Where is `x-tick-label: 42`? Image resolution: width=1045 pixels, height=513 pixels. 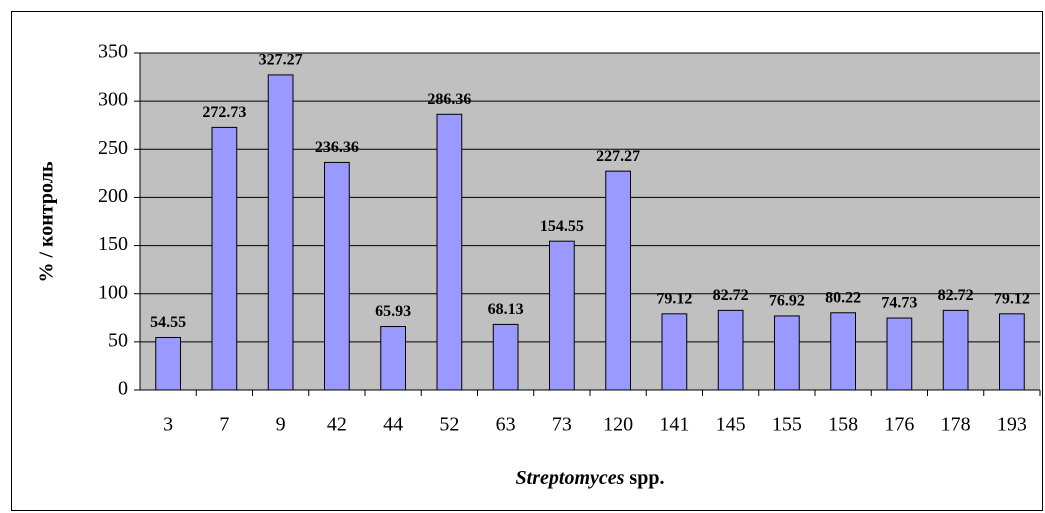 x-tick-label: 42 is located at coordinates (337, 425).